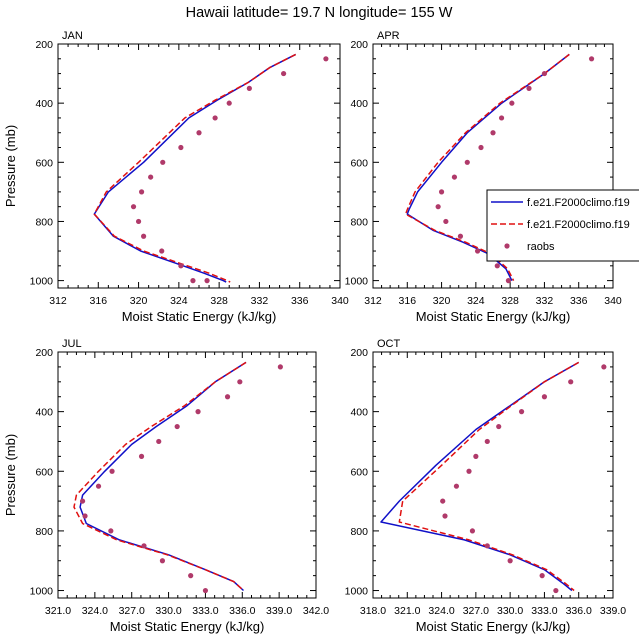 This screenshot has width=639, height=639. I want to click on panel-title: OCT, so click(389, 344).